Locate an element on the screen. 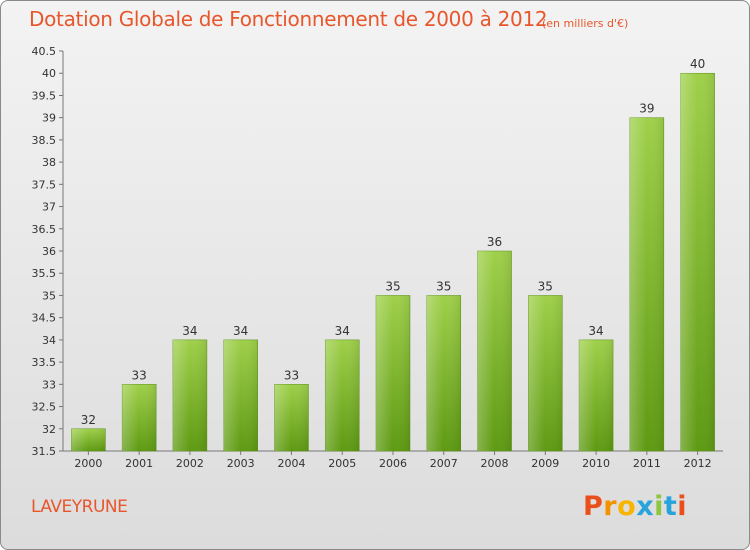  y-tick-label: 38 is located at coordinates (49, 162).